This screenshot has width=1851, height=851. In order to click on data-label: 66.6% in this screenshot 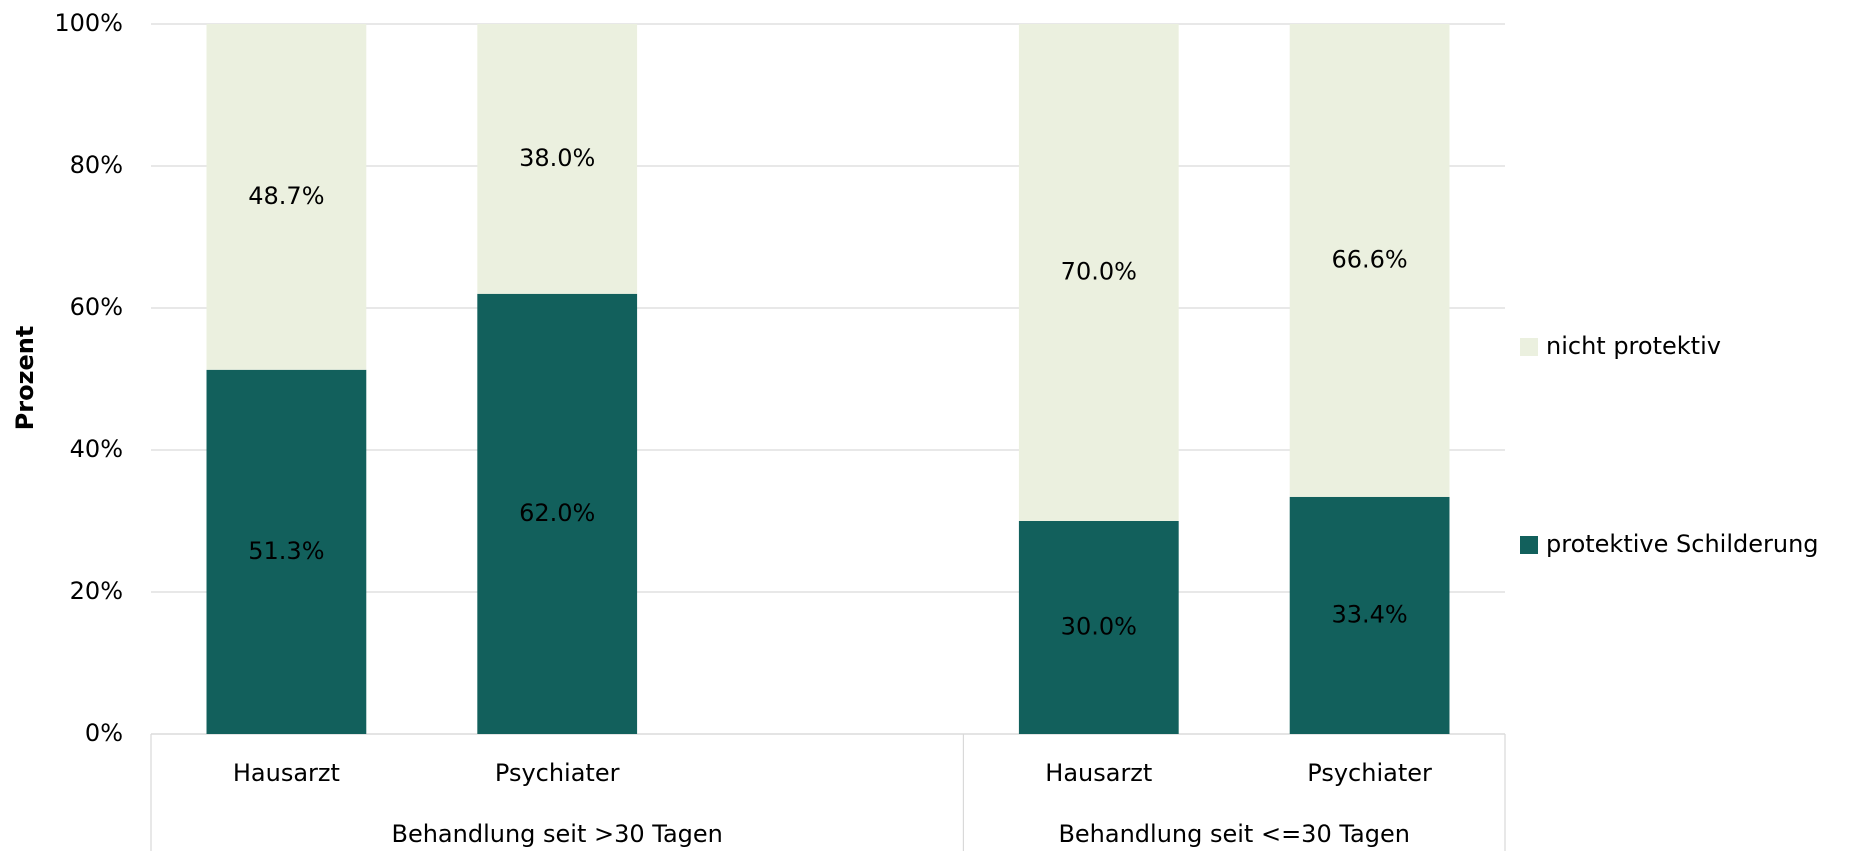, I will do `click(1369, 259)`.